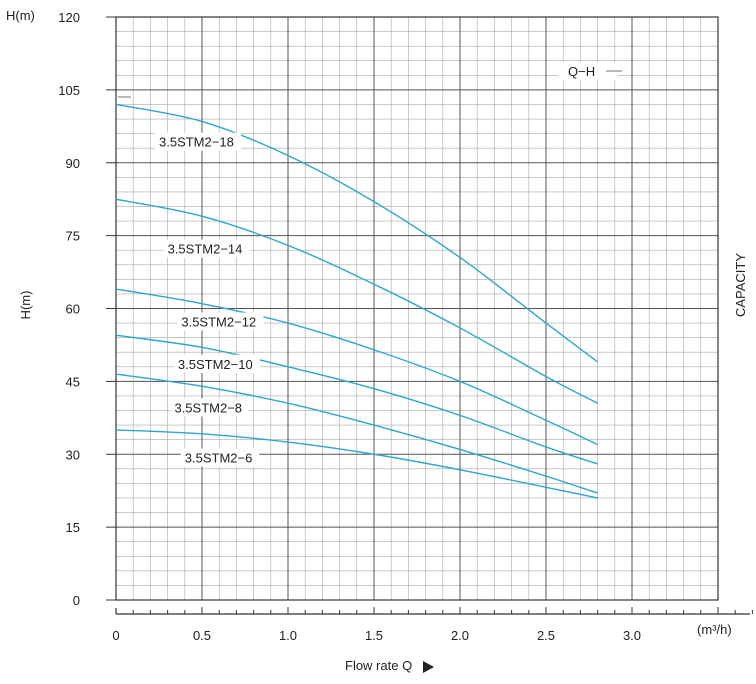 The image size is (756, 684). I want to click on y-tick-label: 90, so click(73, 163).